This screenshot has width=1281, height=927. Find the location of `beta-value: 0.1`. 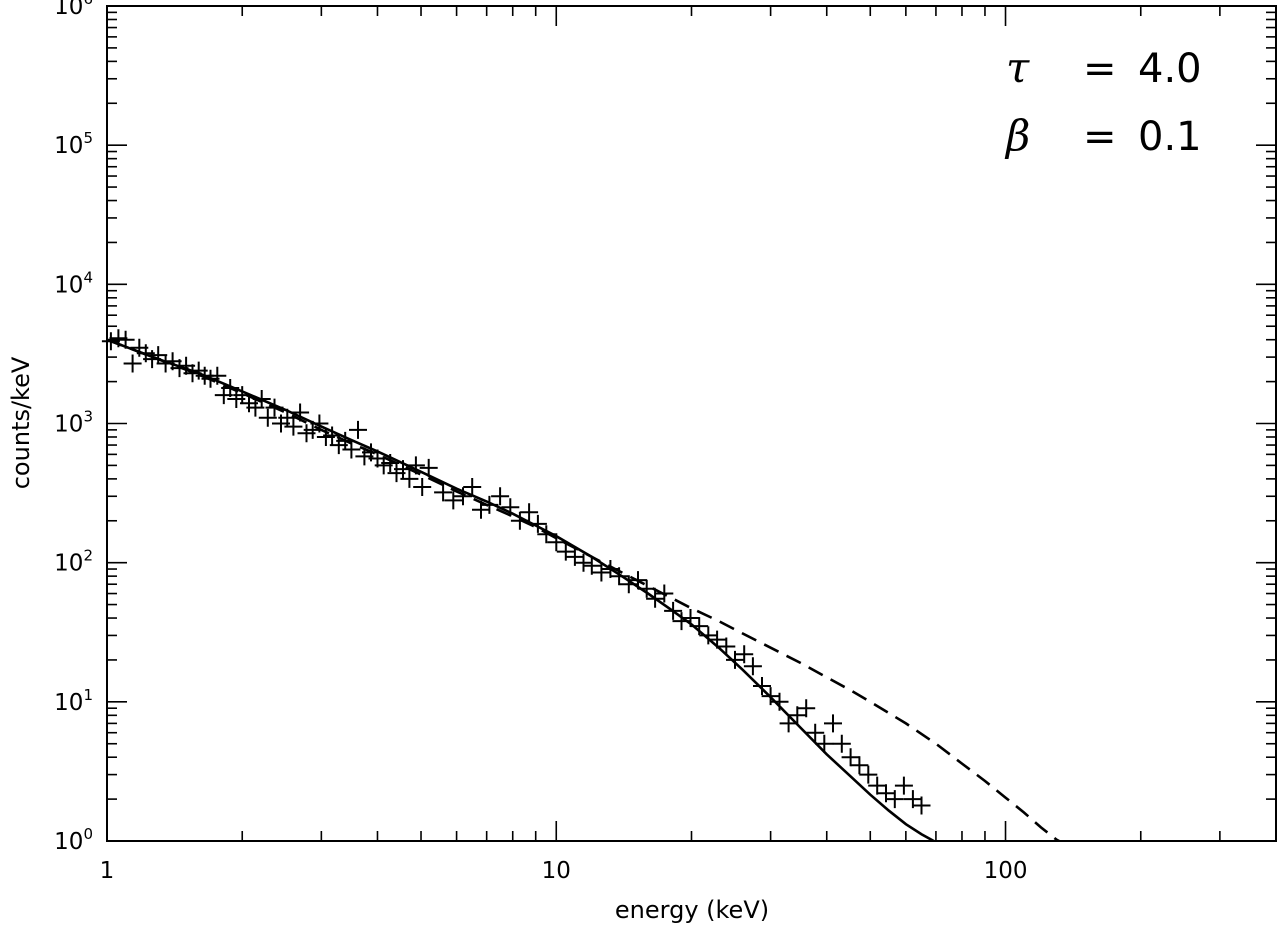

beta-value: 0.1 is located at coordinates (1170, 137).